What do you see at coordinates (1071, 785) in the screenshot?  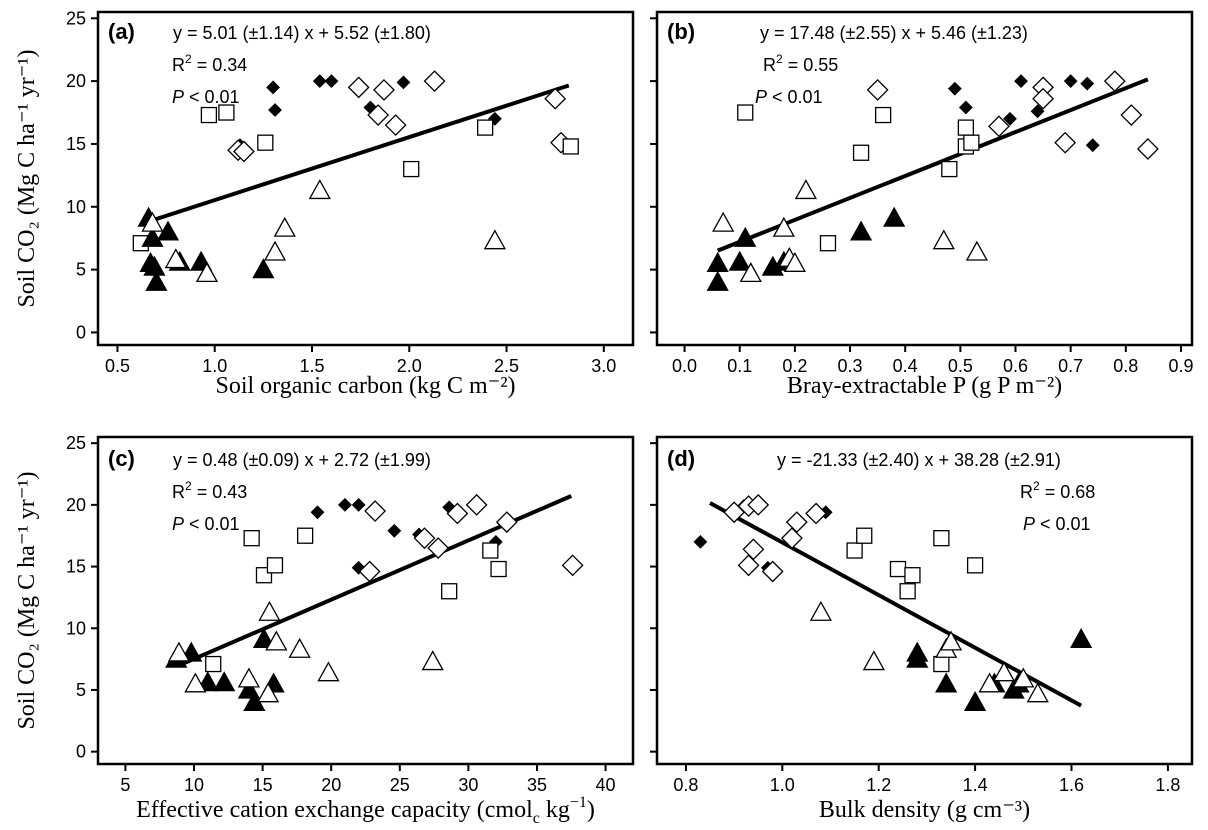 I see `x-tick-label: 1.6` at bounding box center [1071, 785].